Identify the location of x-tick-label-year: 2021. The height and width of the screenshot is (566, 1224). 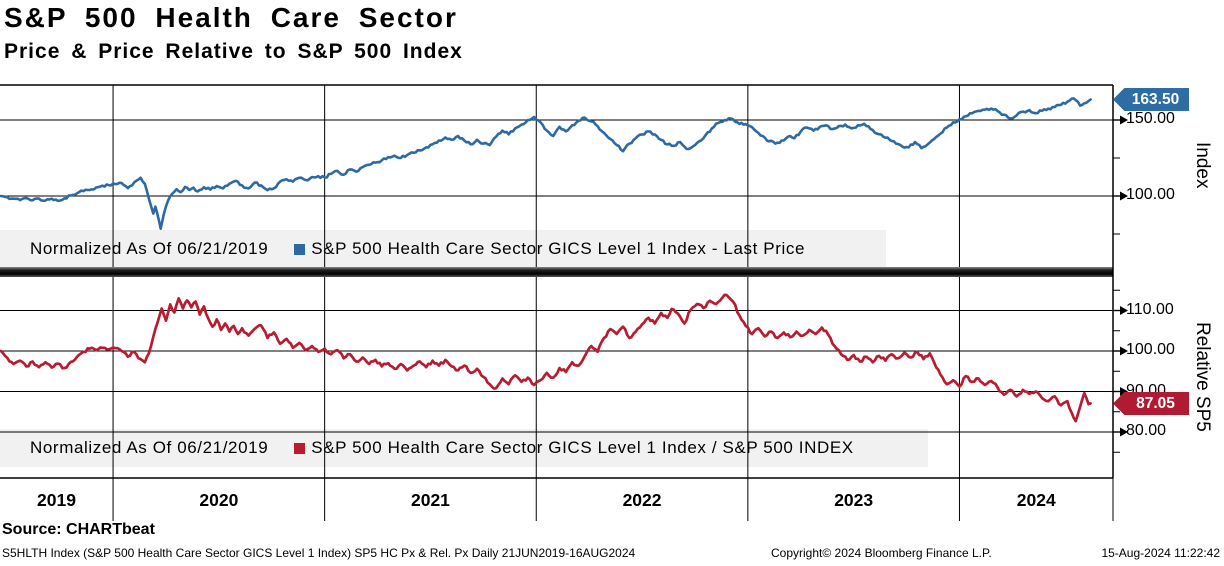
(430, 500).